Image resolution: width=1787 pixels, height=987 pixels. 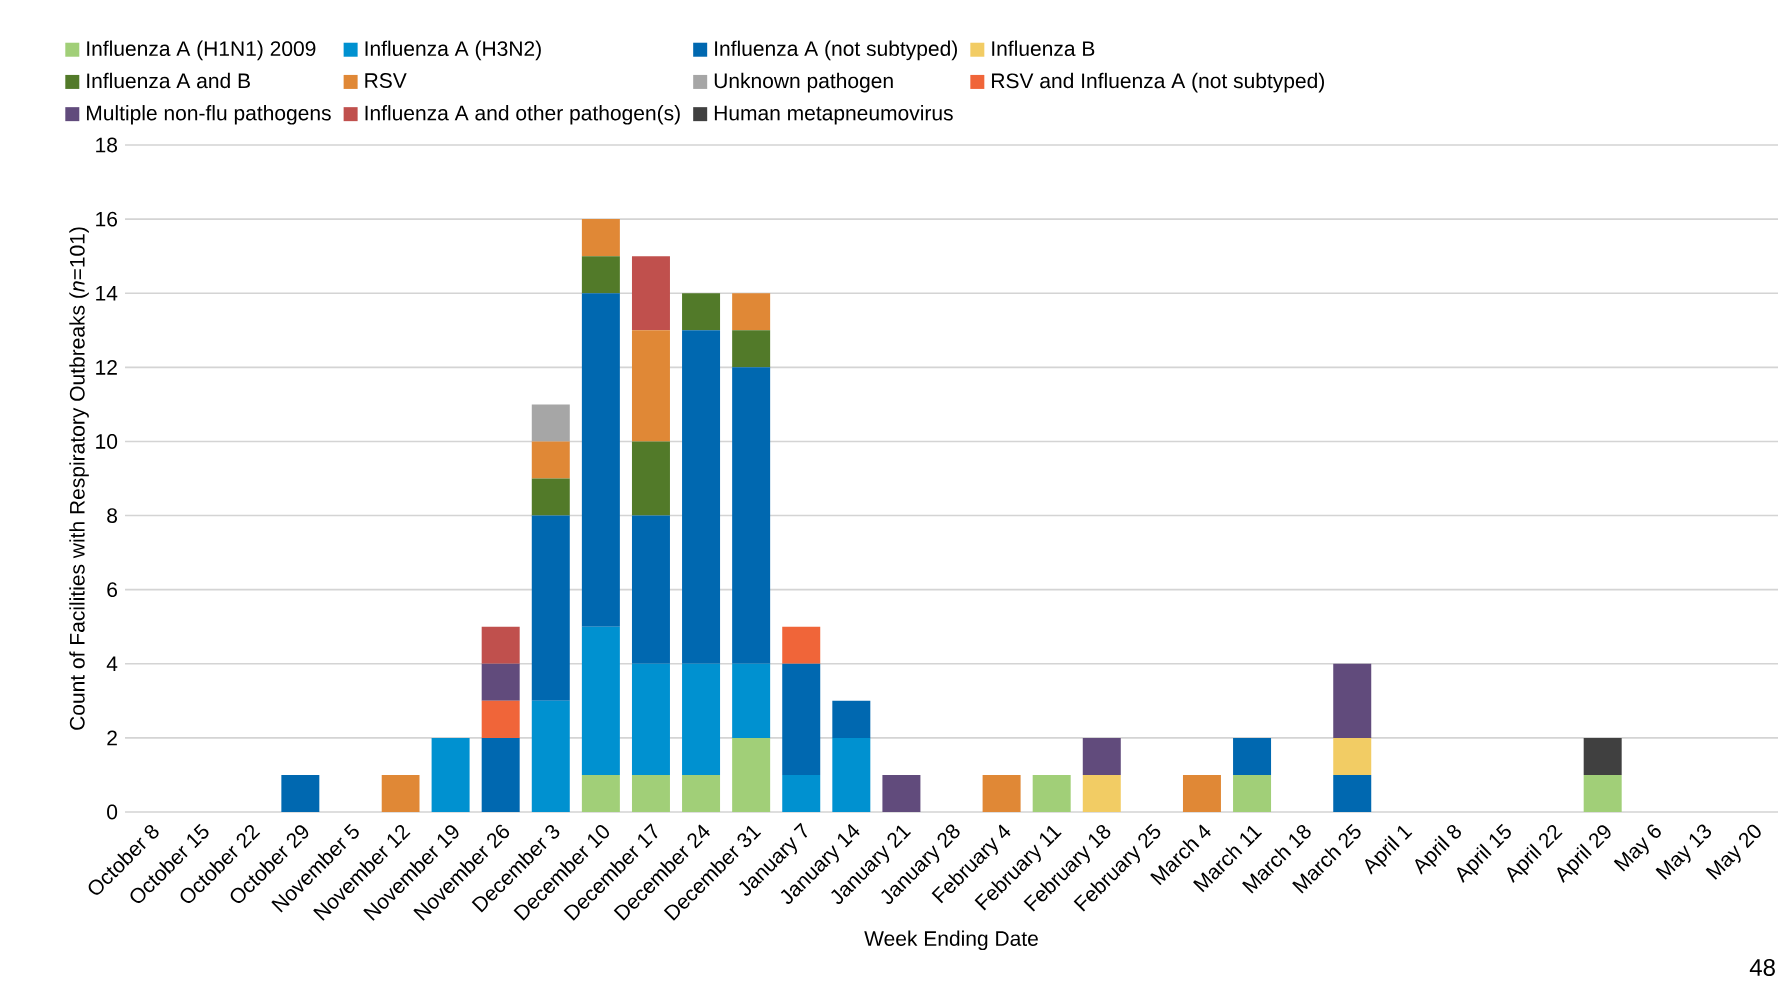 I want to click on y-tick-label: 14, so click(x=107, y=293).